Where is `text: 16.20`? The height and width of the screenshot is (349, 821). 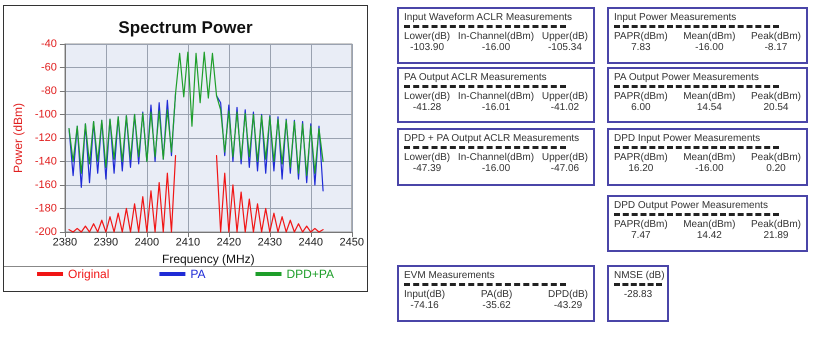
text: 16.20 is located at coordinates (641, 168).